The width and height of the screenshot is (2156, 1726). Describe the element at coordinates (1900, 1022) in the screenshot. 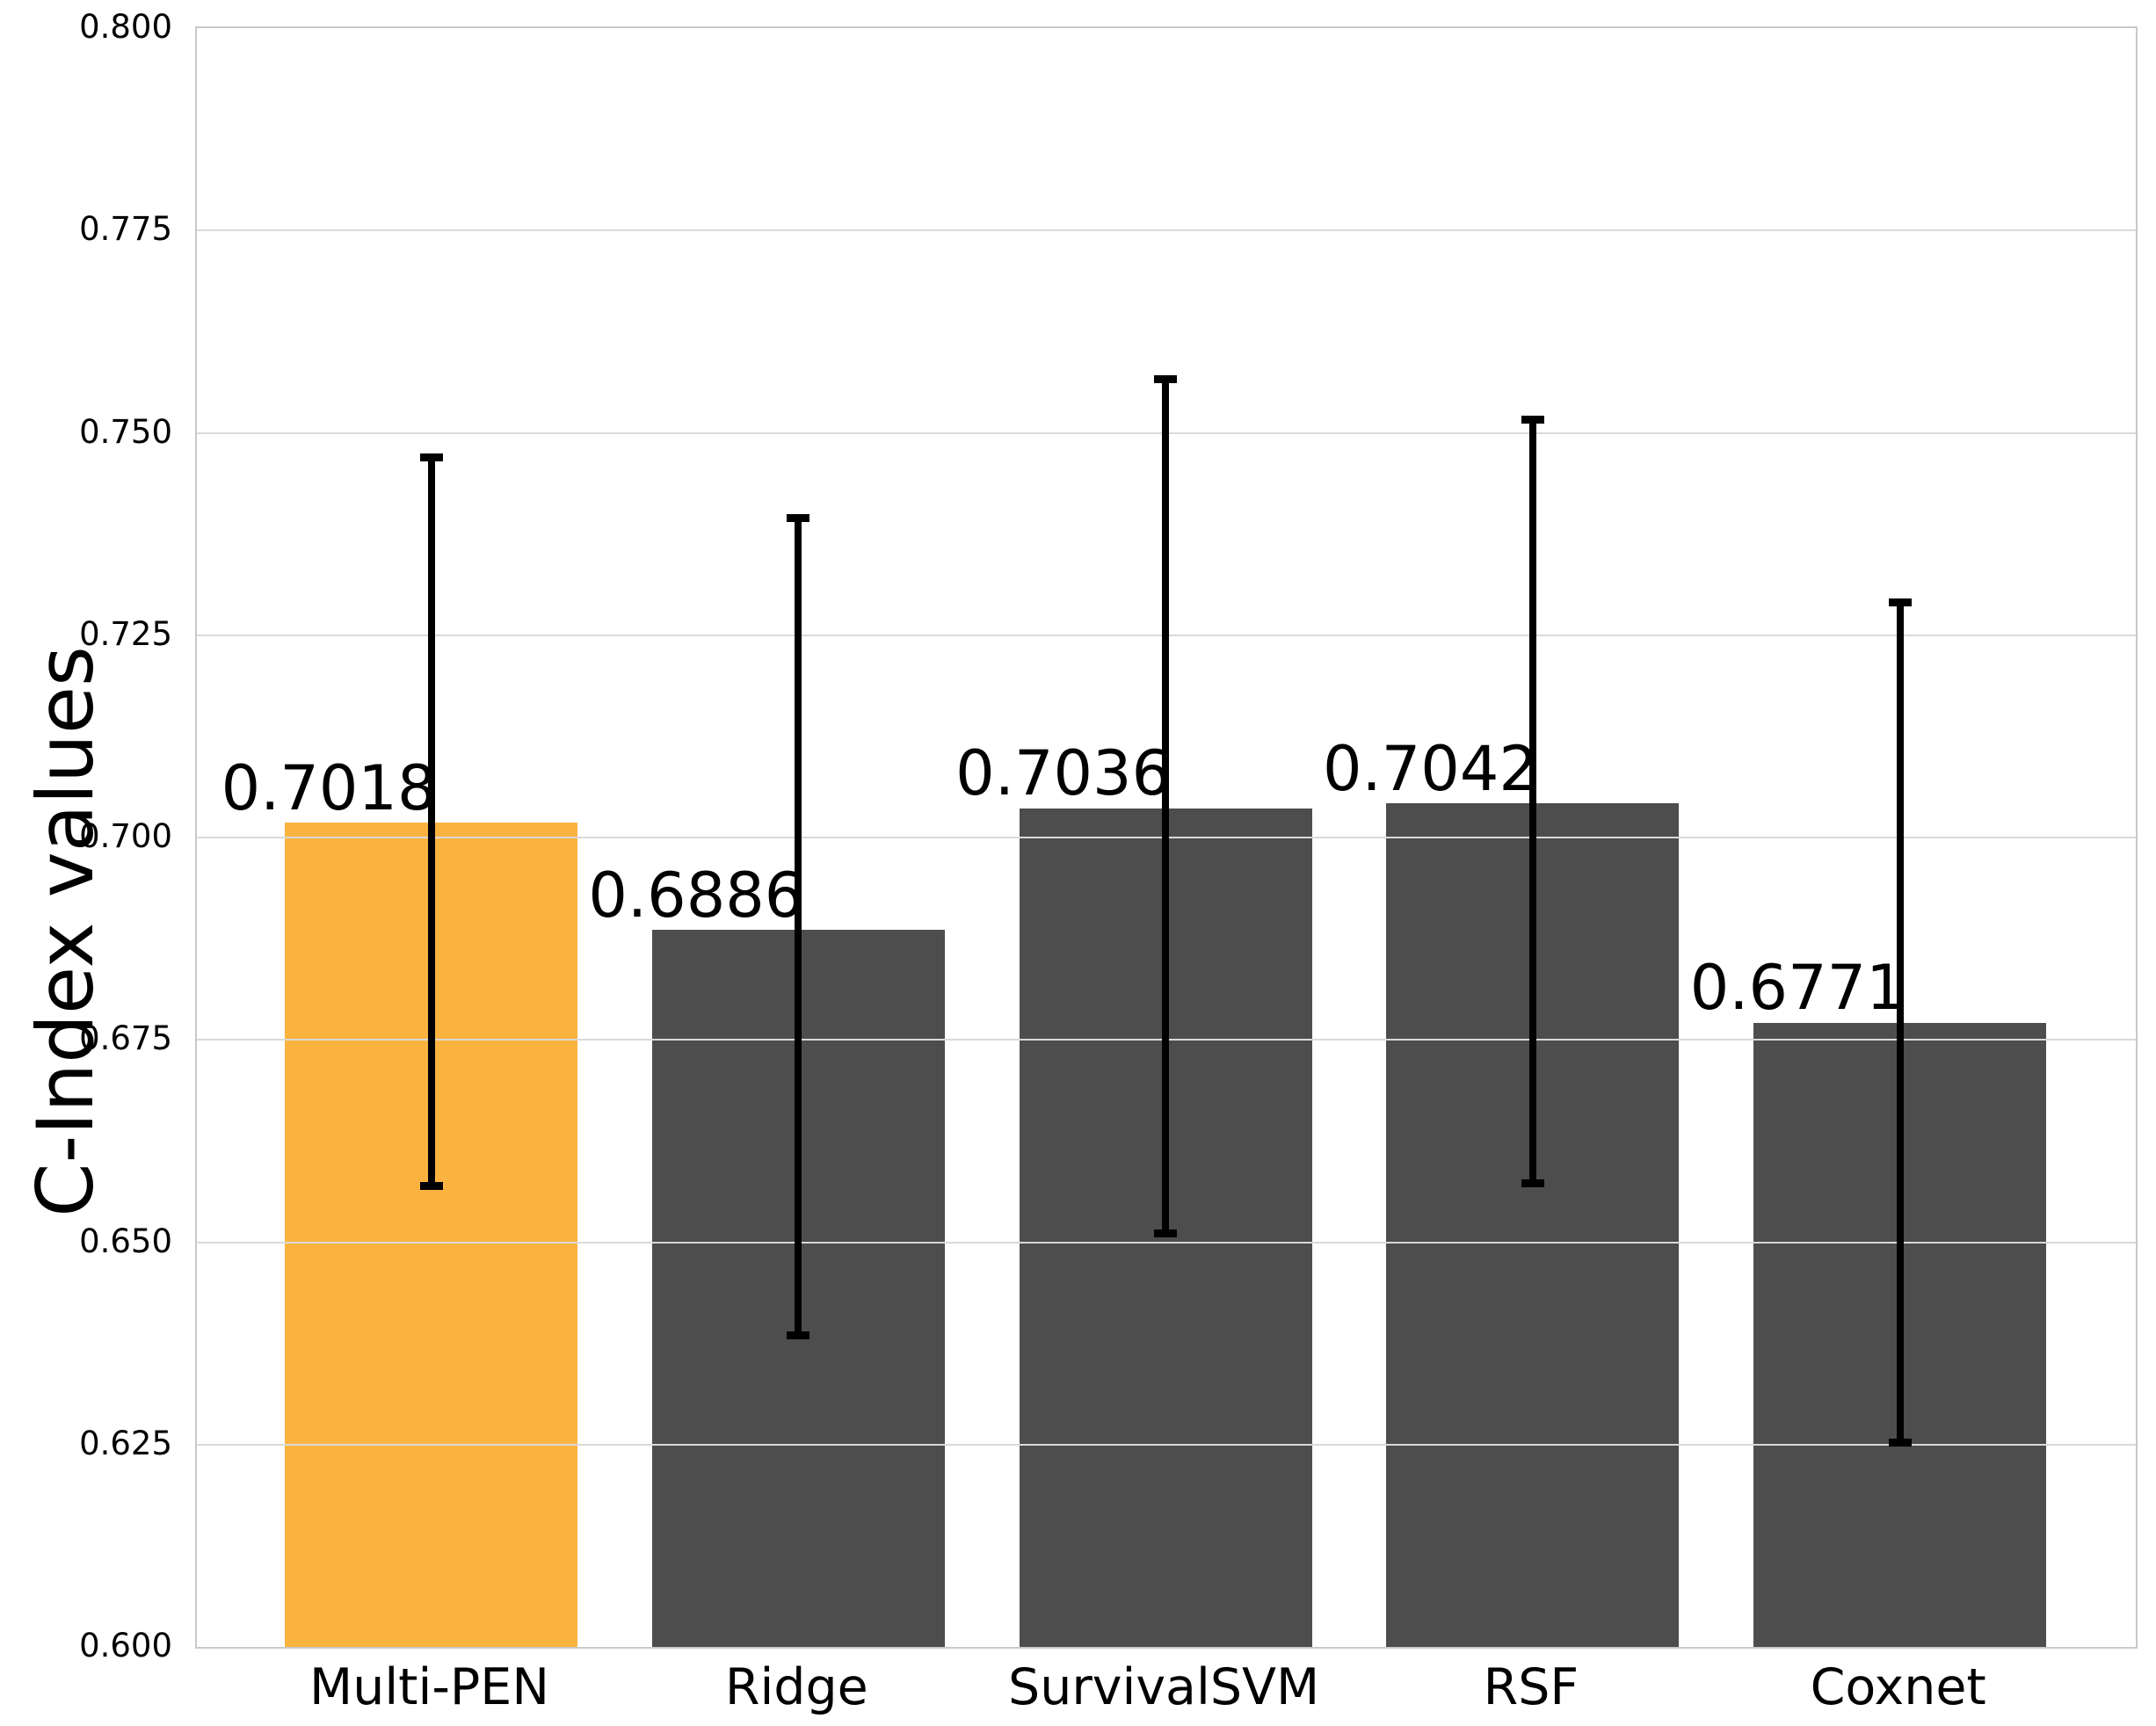

I see `errorbar-stem-coxnet` at that location.